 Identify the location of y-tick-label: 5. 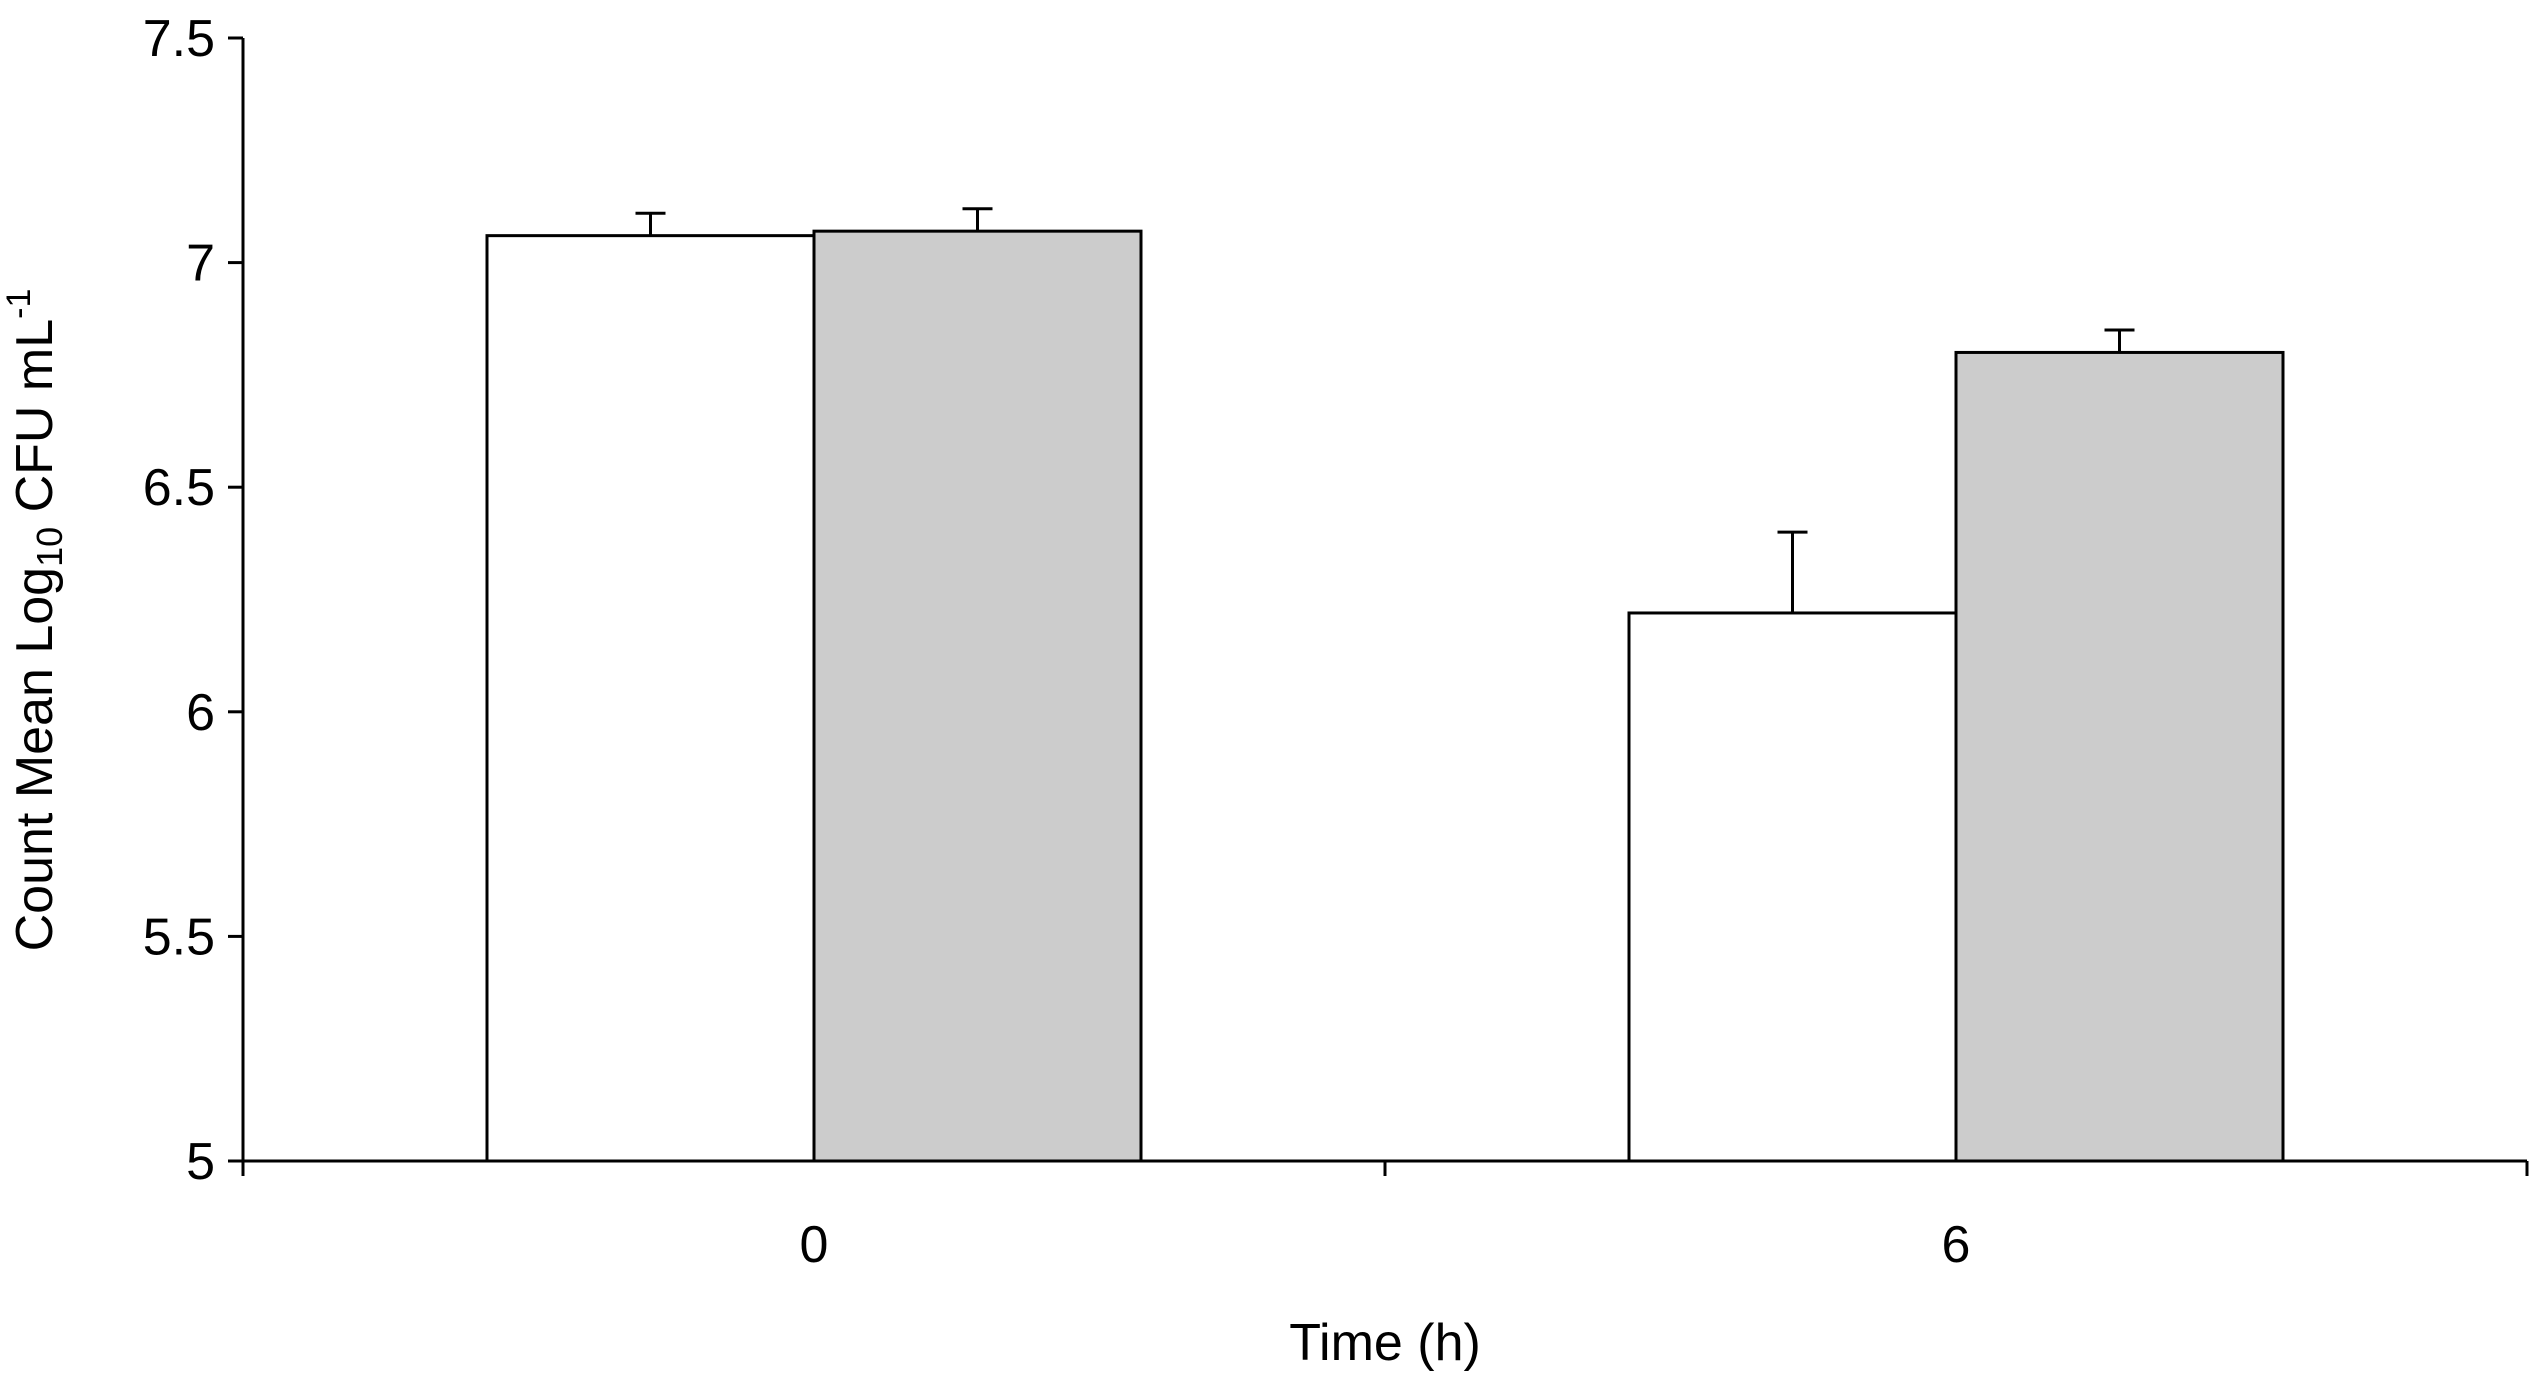
(200, 1162).